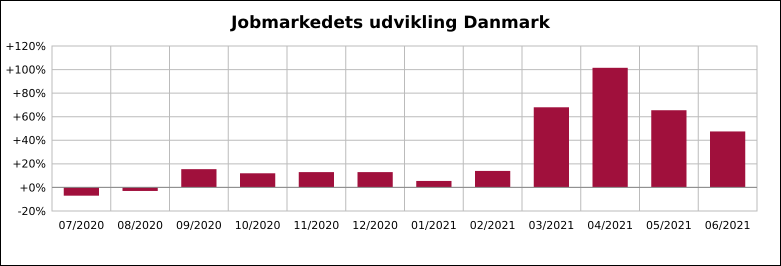  I want to click on chart-title: Jobmarkedets udvikling Danmark, so click(390, 23).